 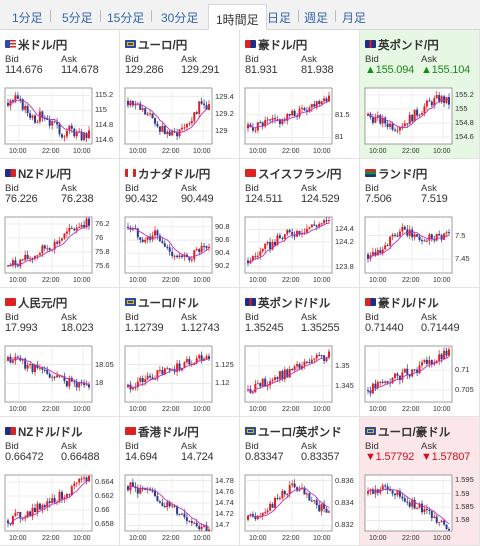 I want to click on price-chart: 0.71 0.705 10:00 22:00 10:00, so click(x=420, y=379).